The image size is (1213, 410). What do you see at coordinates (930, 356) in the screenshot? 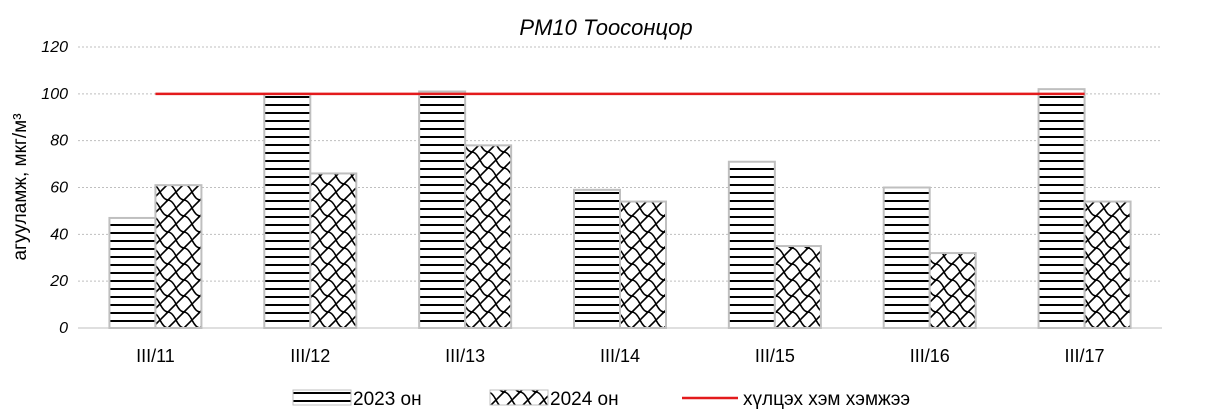
I see `x-category-label: III/16` at bounding box center [930, 356].